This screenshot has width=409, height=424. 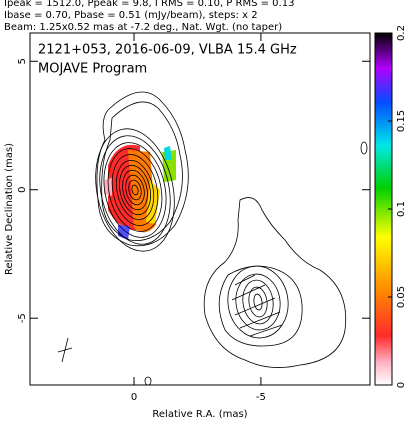 I want to click on core-contours, so click(x=135, y=190).